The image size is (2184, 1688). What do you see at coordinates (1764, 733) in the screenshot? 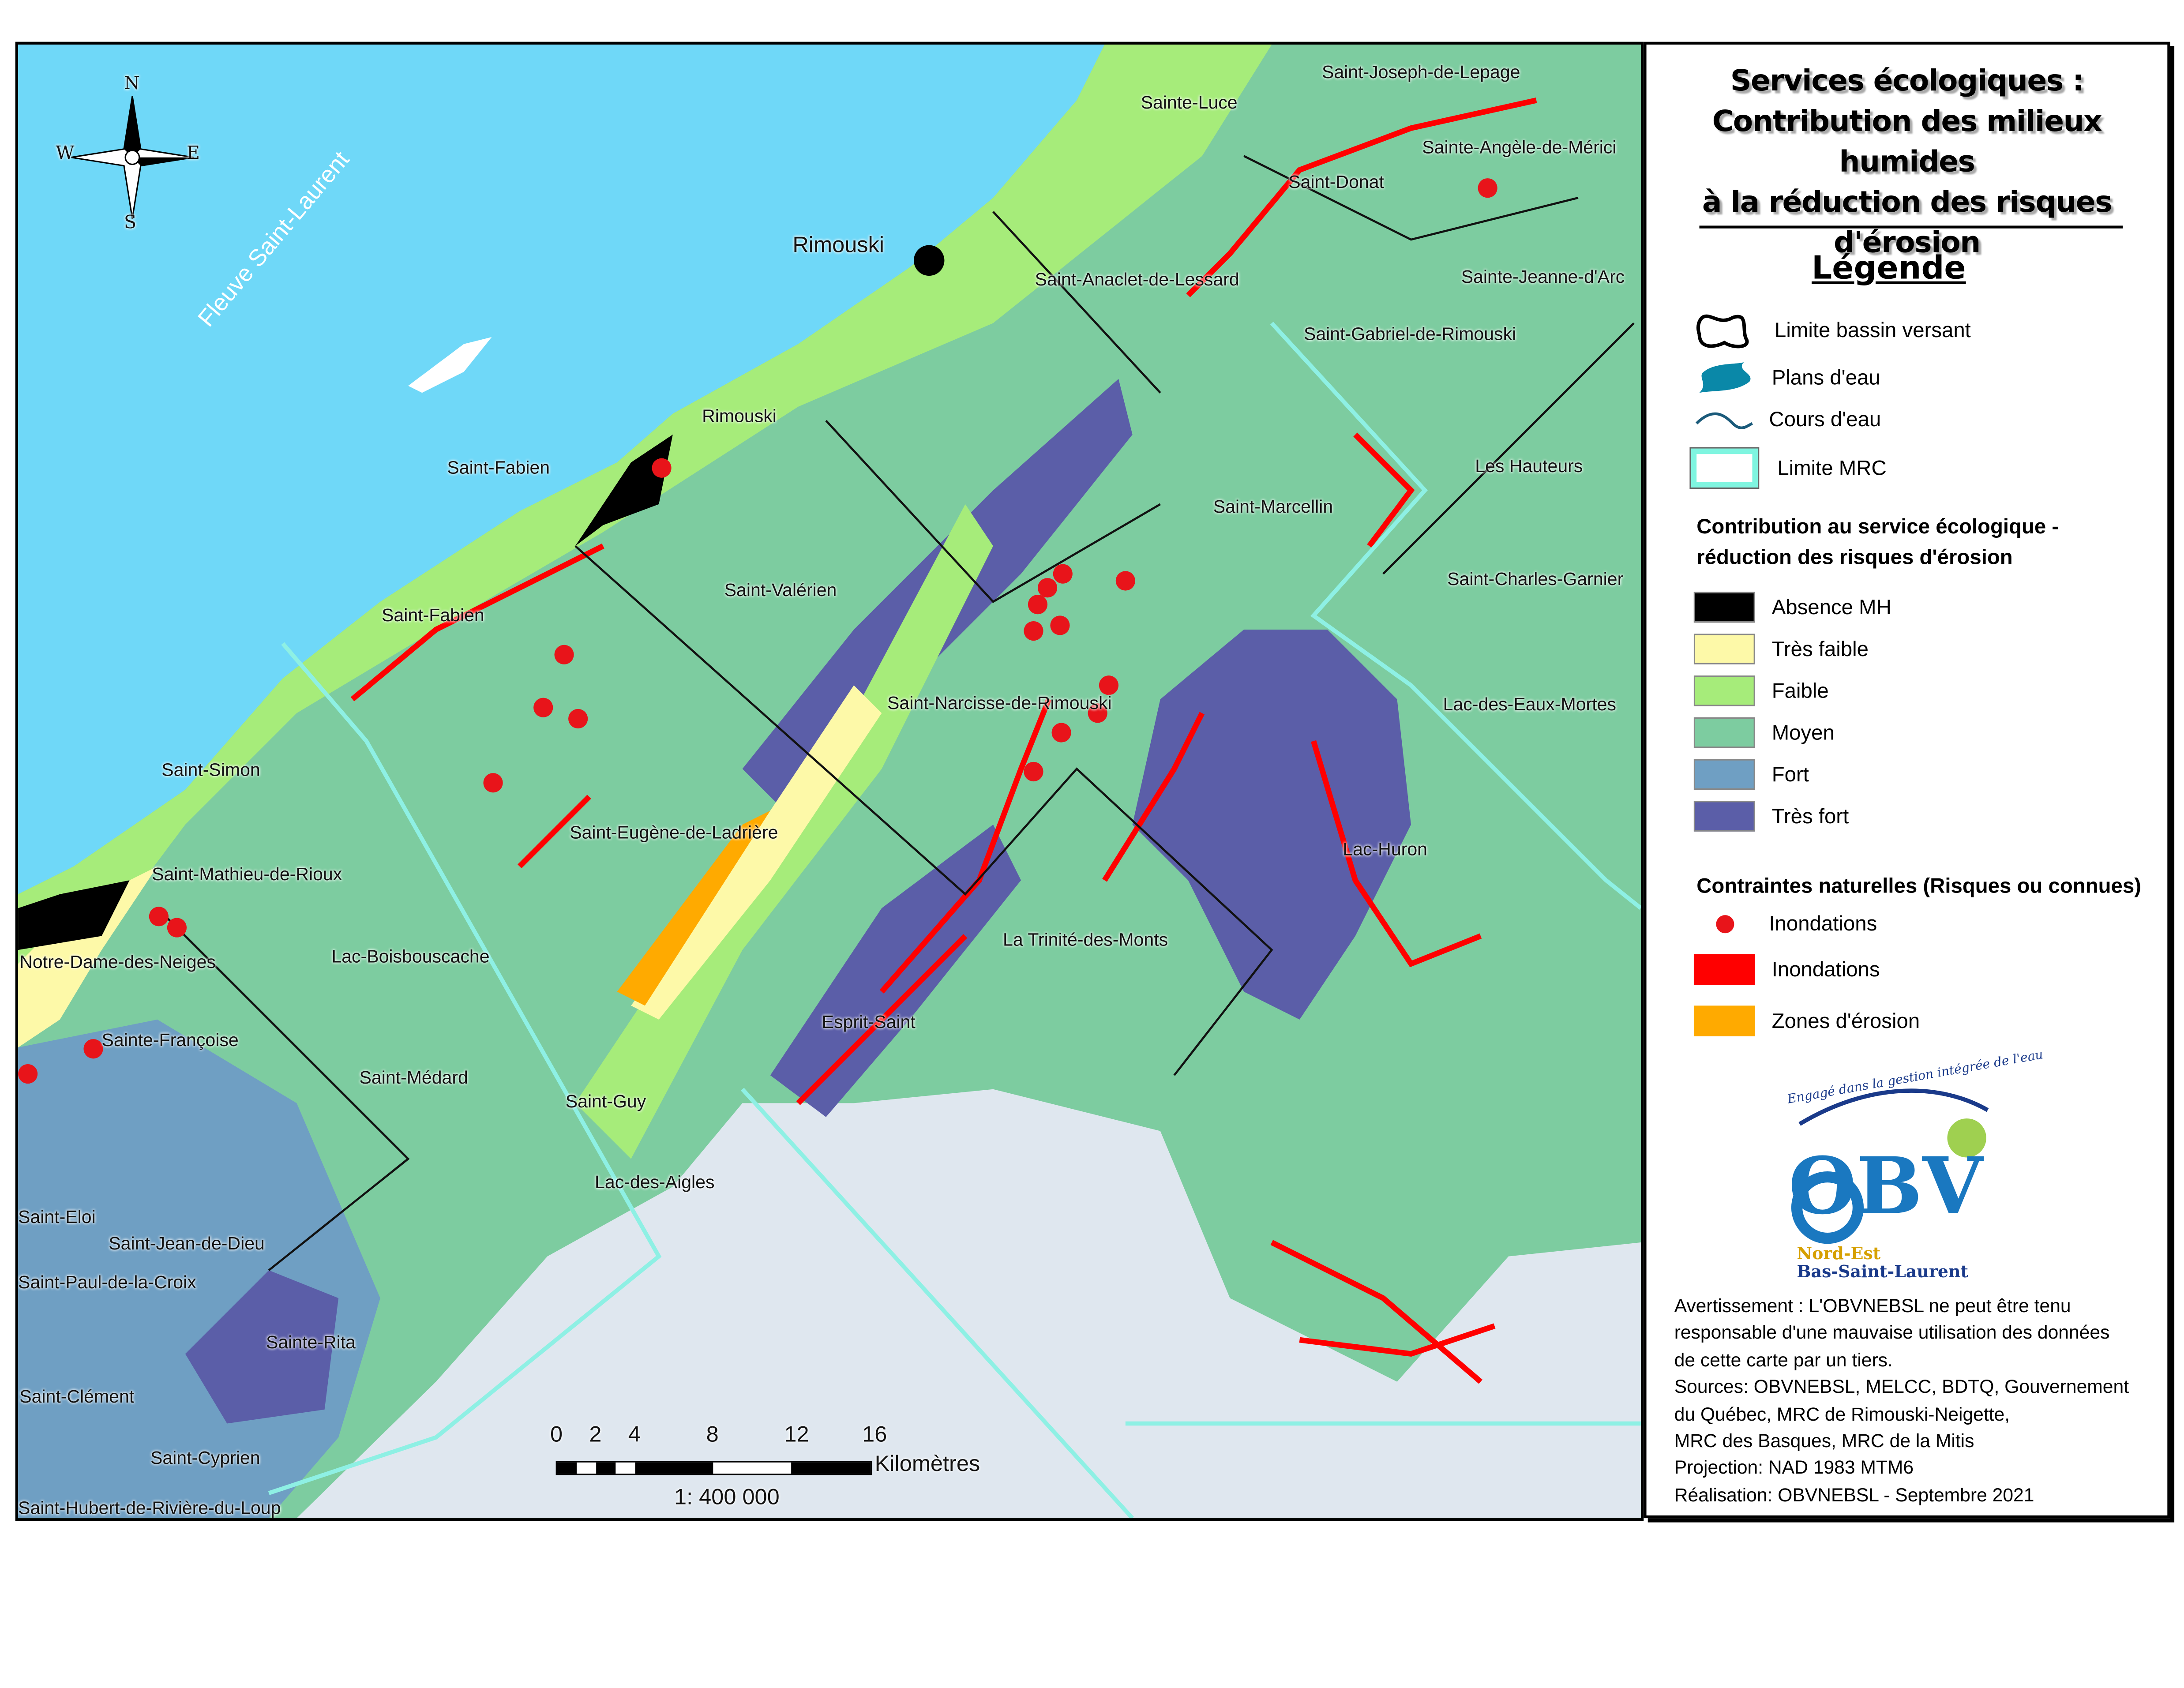
I see `legend-class: Moyen` at bounding box center [1764, 733].